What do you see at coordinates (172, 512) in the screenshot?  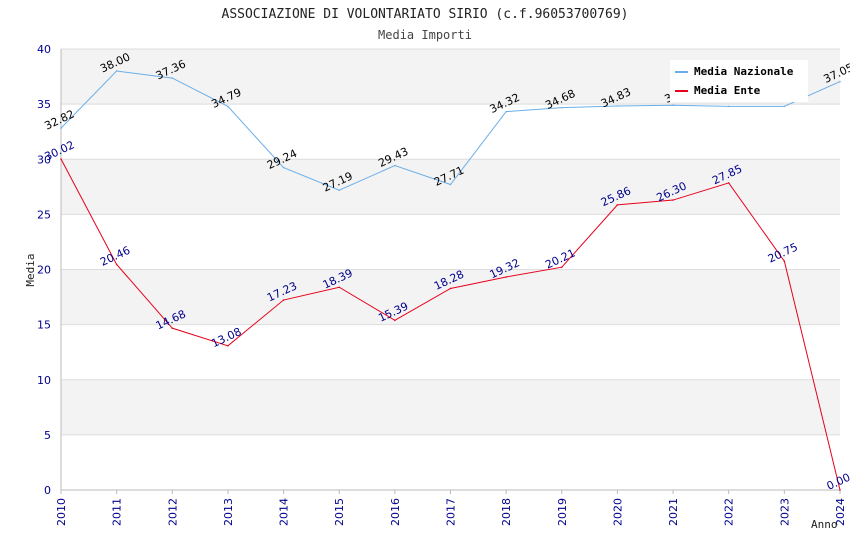 I see `x-tick-label: 2012` at bounding box center [172, 512].